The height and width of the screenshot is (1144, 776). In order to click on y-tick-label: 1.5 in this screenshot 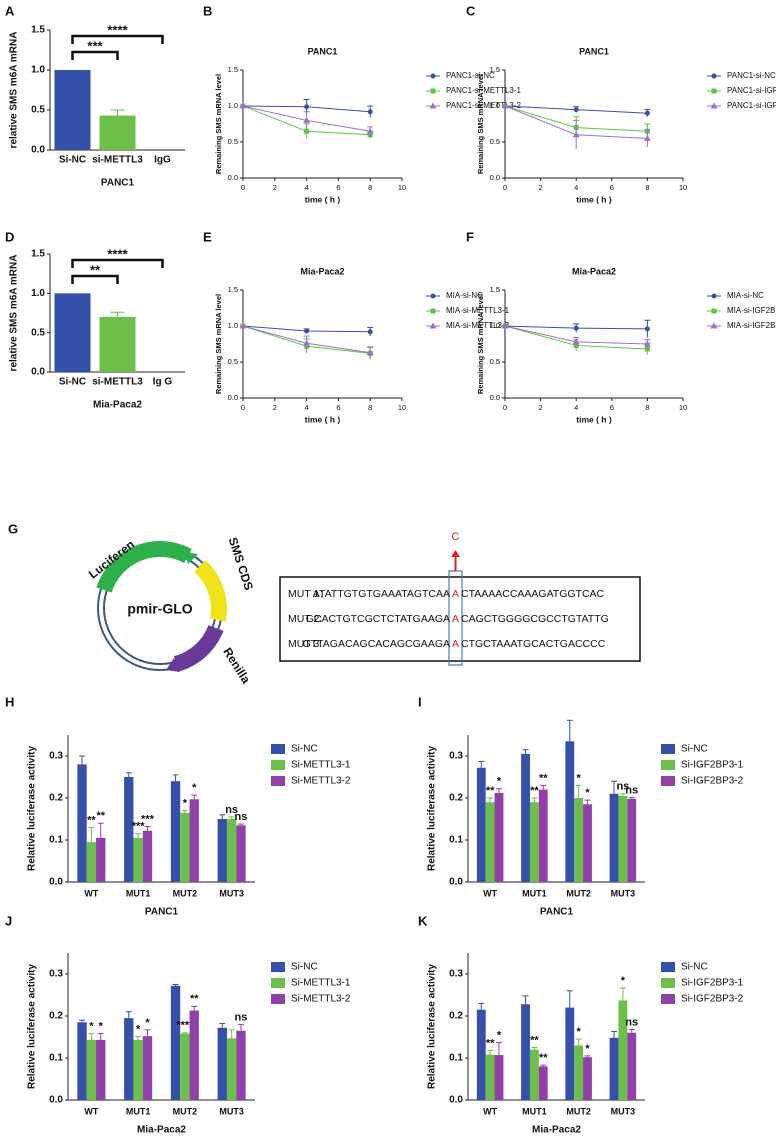, I will do `click(495, 69)`.